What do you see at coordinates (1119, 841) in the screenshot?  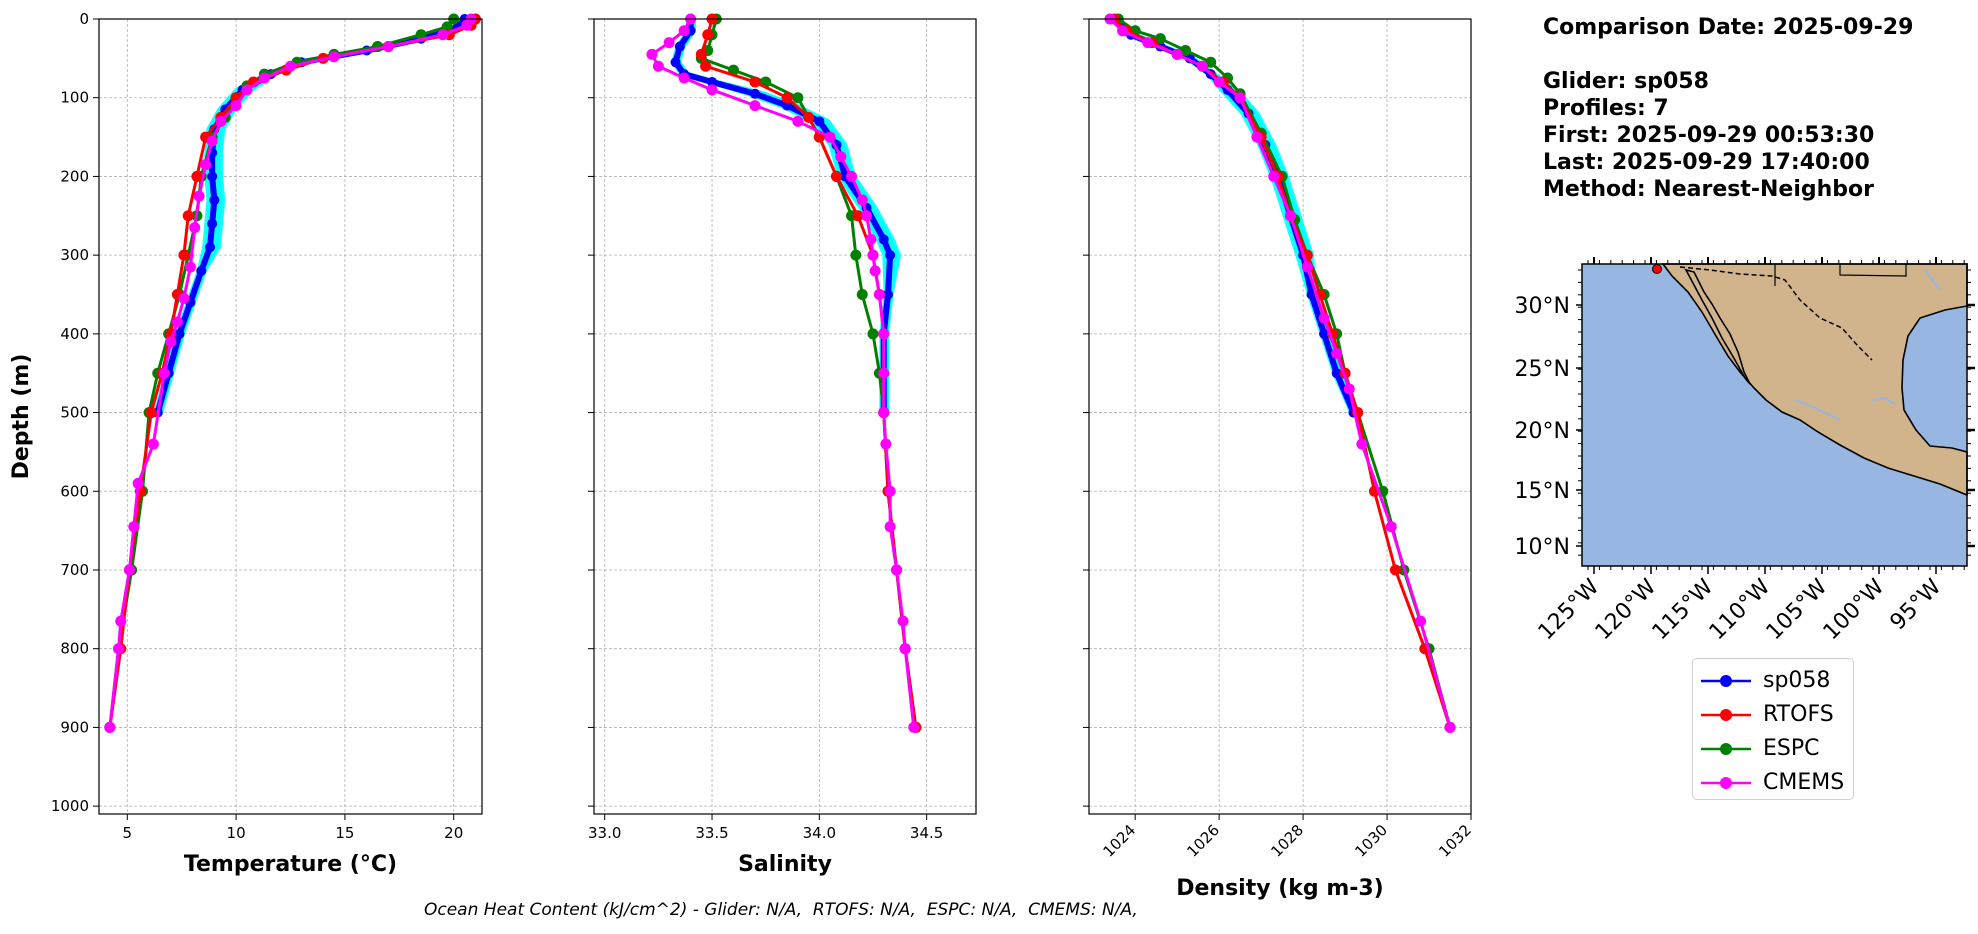 I see `x-tick-label-0: 1024` at bounding box center [1119, 841].